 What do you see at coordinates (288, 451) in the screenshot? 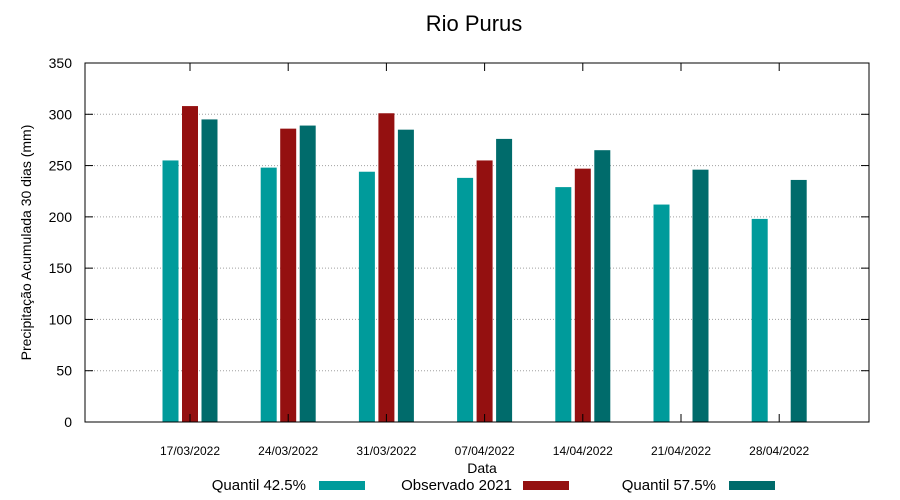
I see `x-tick-label: 24/03/2022` at bounding box center [288, 451].